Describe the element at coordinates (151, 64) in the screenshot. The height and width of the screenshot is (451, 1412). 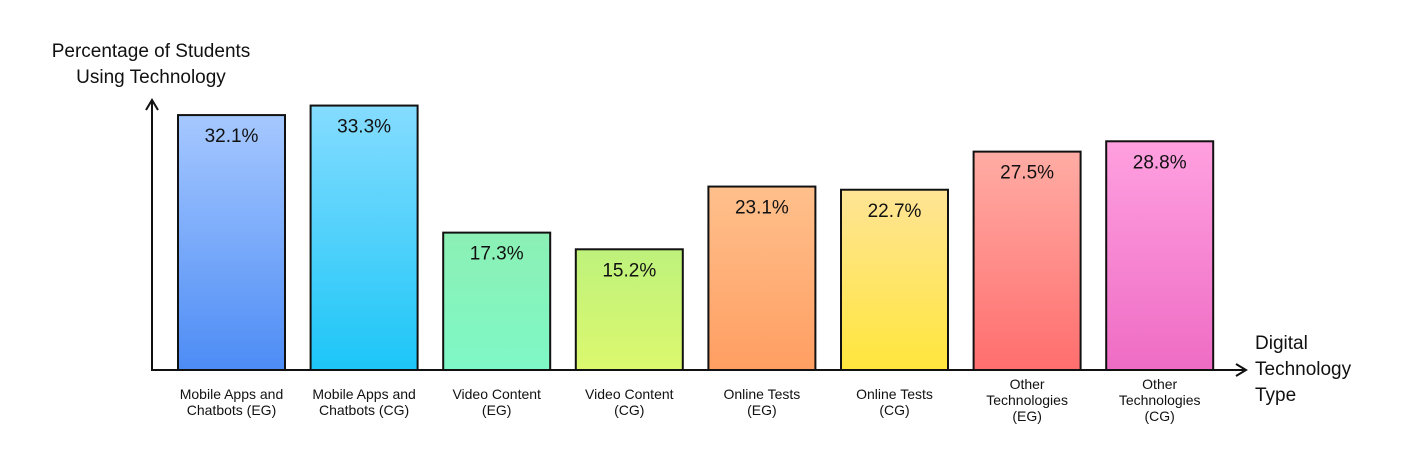
I see `y-axis-title: Percentage of Students Using Technology` at that location.